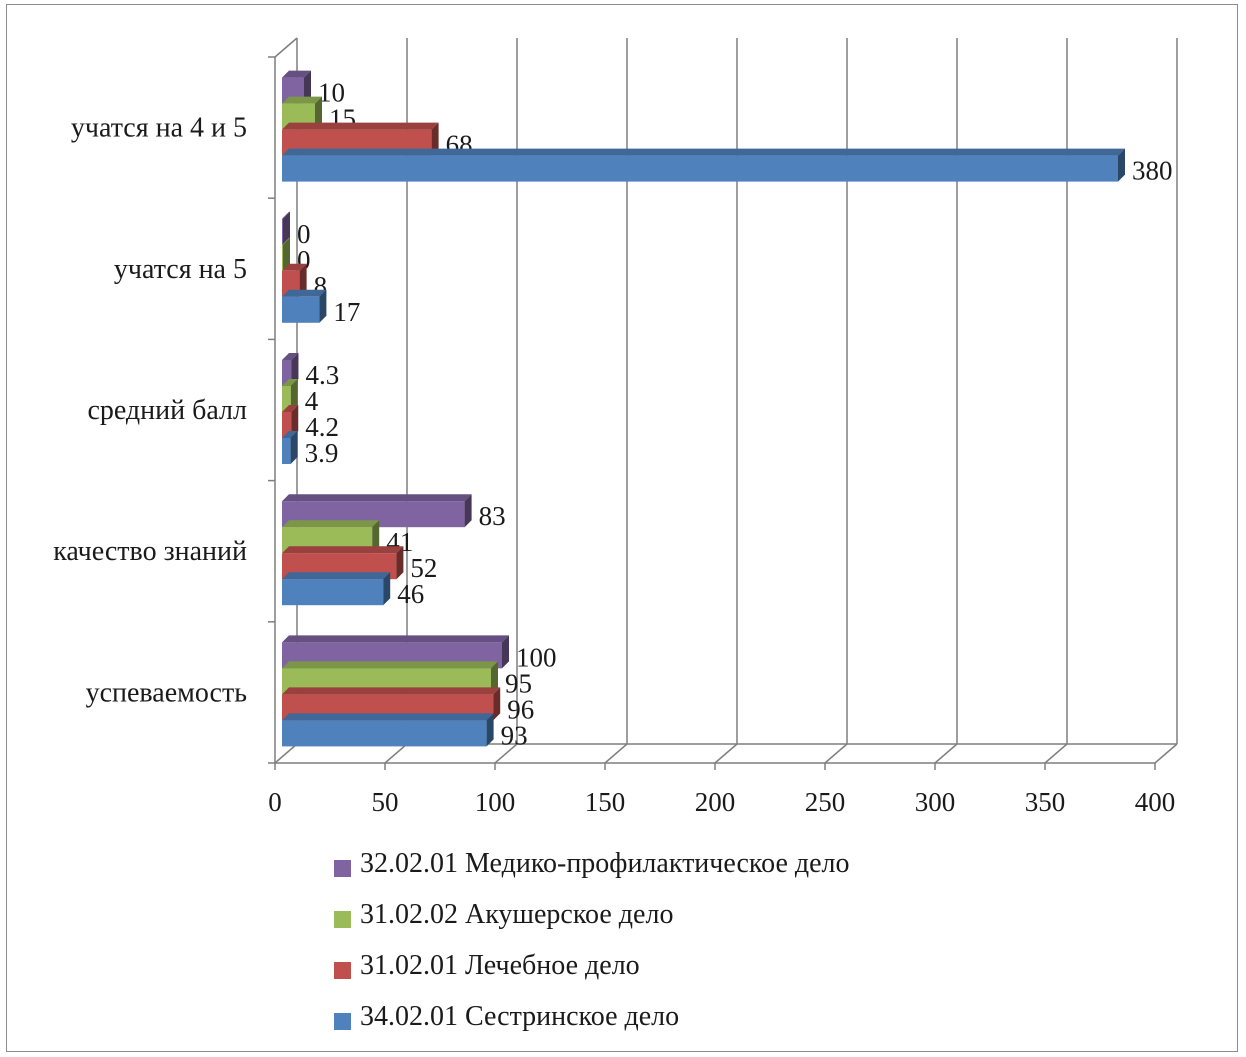 This screenshot has height=1057, width=1246. Describe the element at coordinates (150, 551) in the screenshot. I see `category-label: качество знаний` at that location.